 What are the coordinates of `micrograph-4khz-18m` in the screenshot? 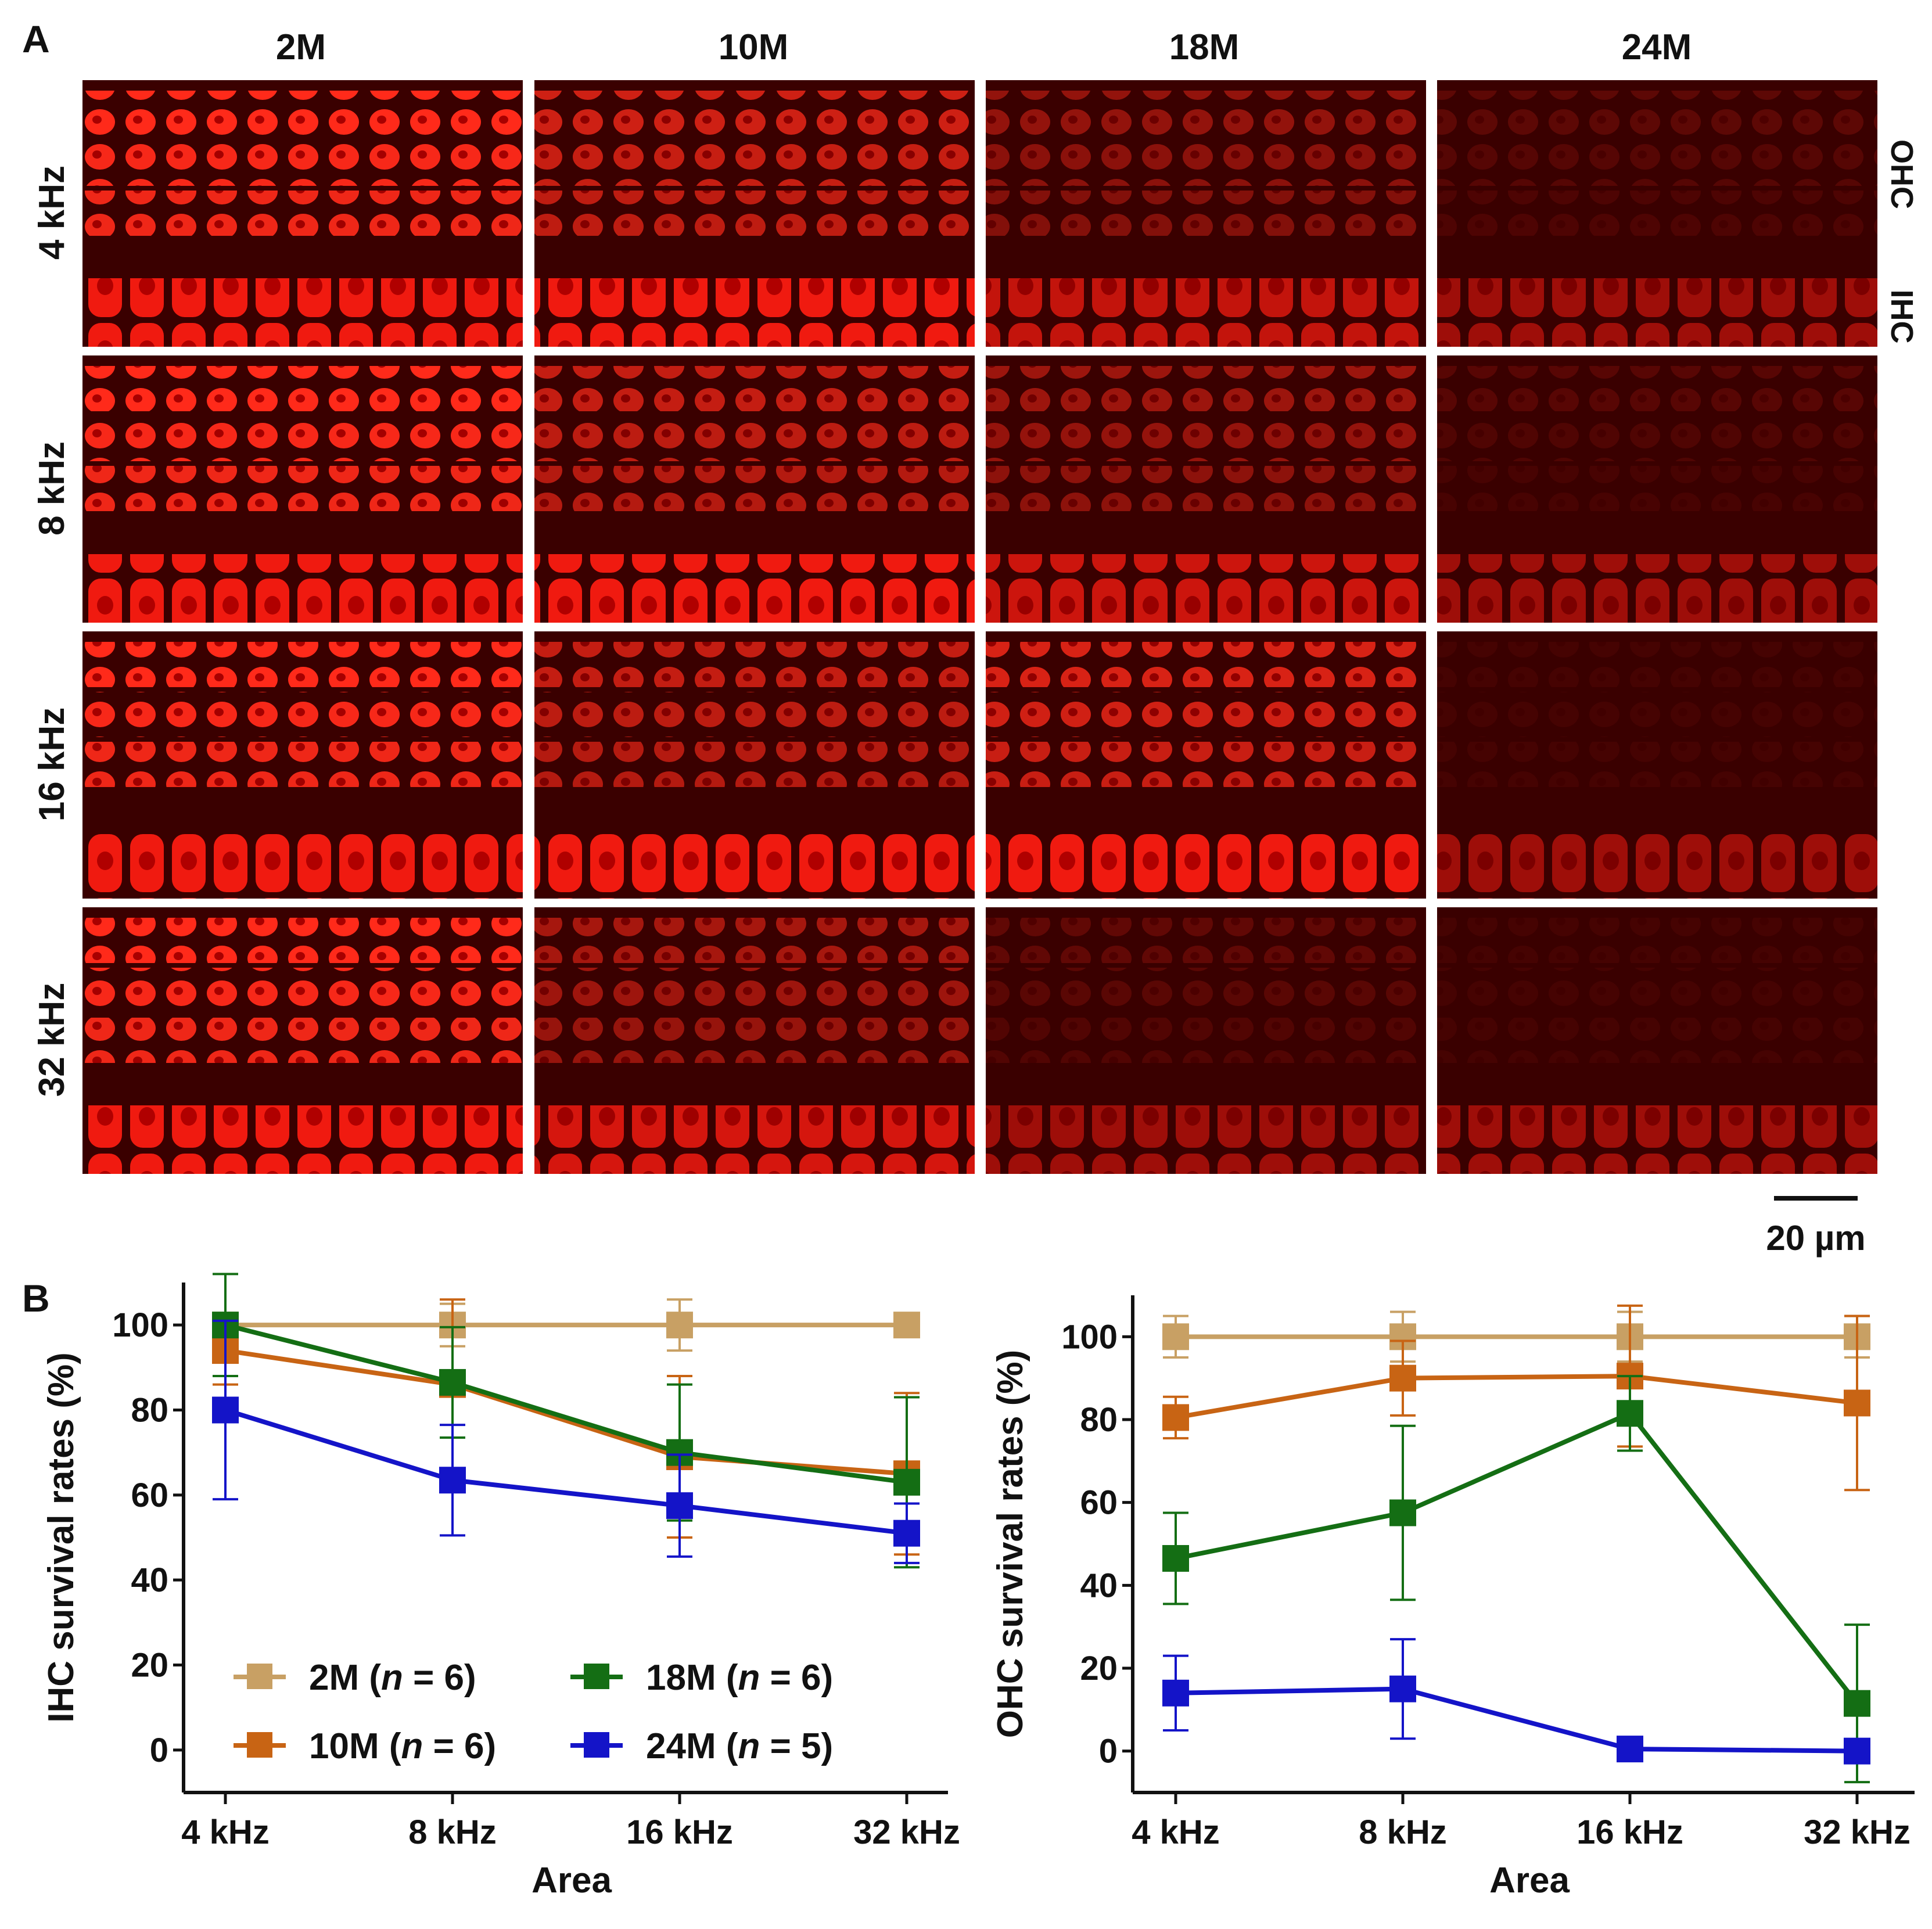 It's located at (1206, 213).